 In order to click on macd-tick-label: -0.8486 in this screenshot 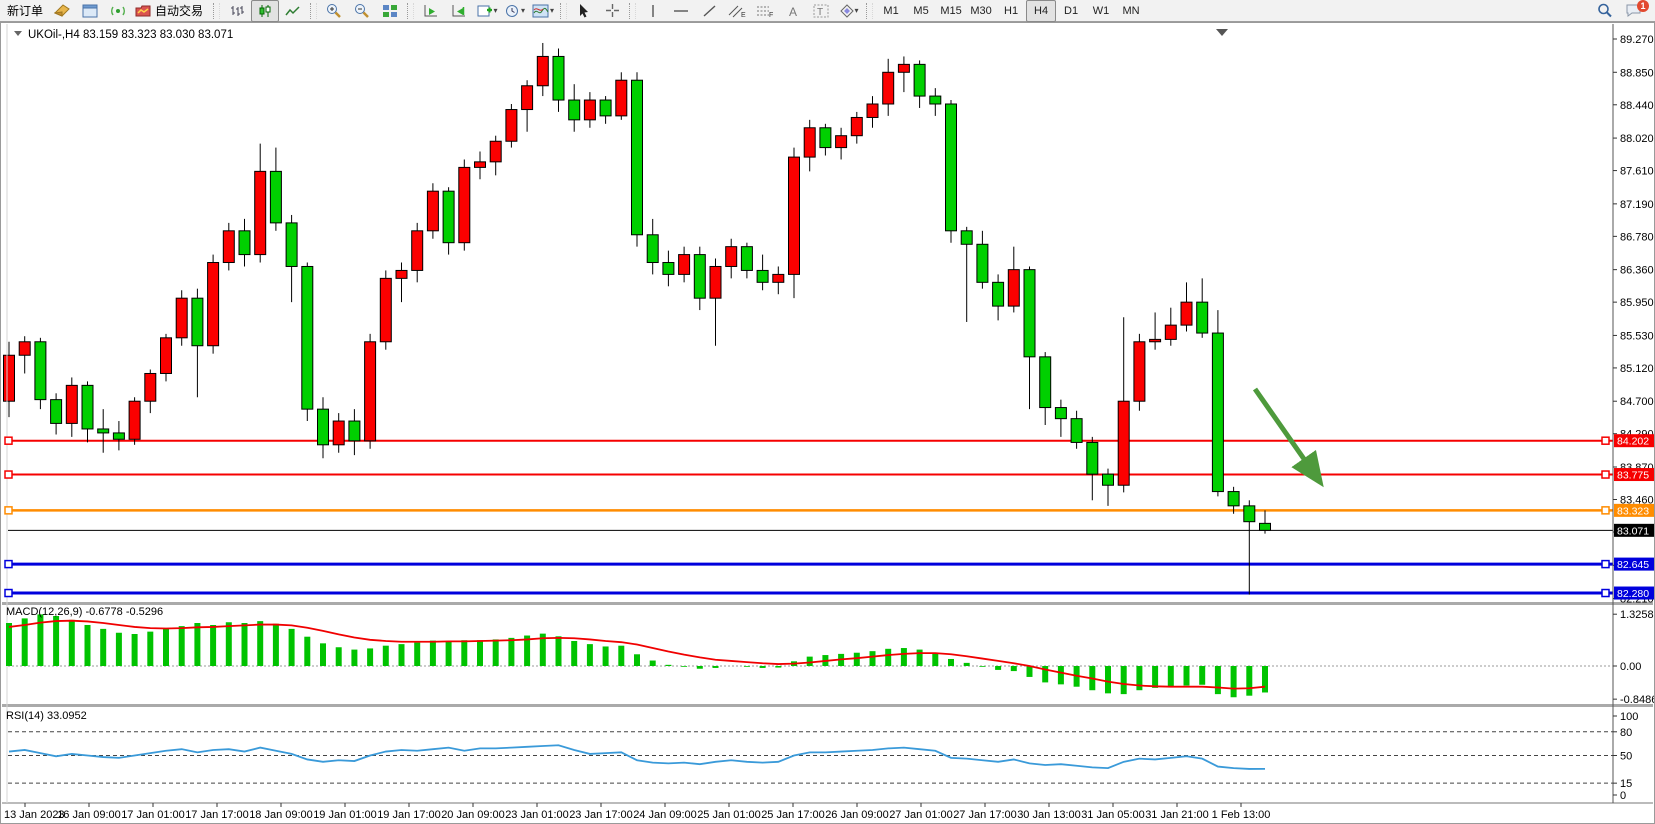, I will do `click(1637, 700)`.